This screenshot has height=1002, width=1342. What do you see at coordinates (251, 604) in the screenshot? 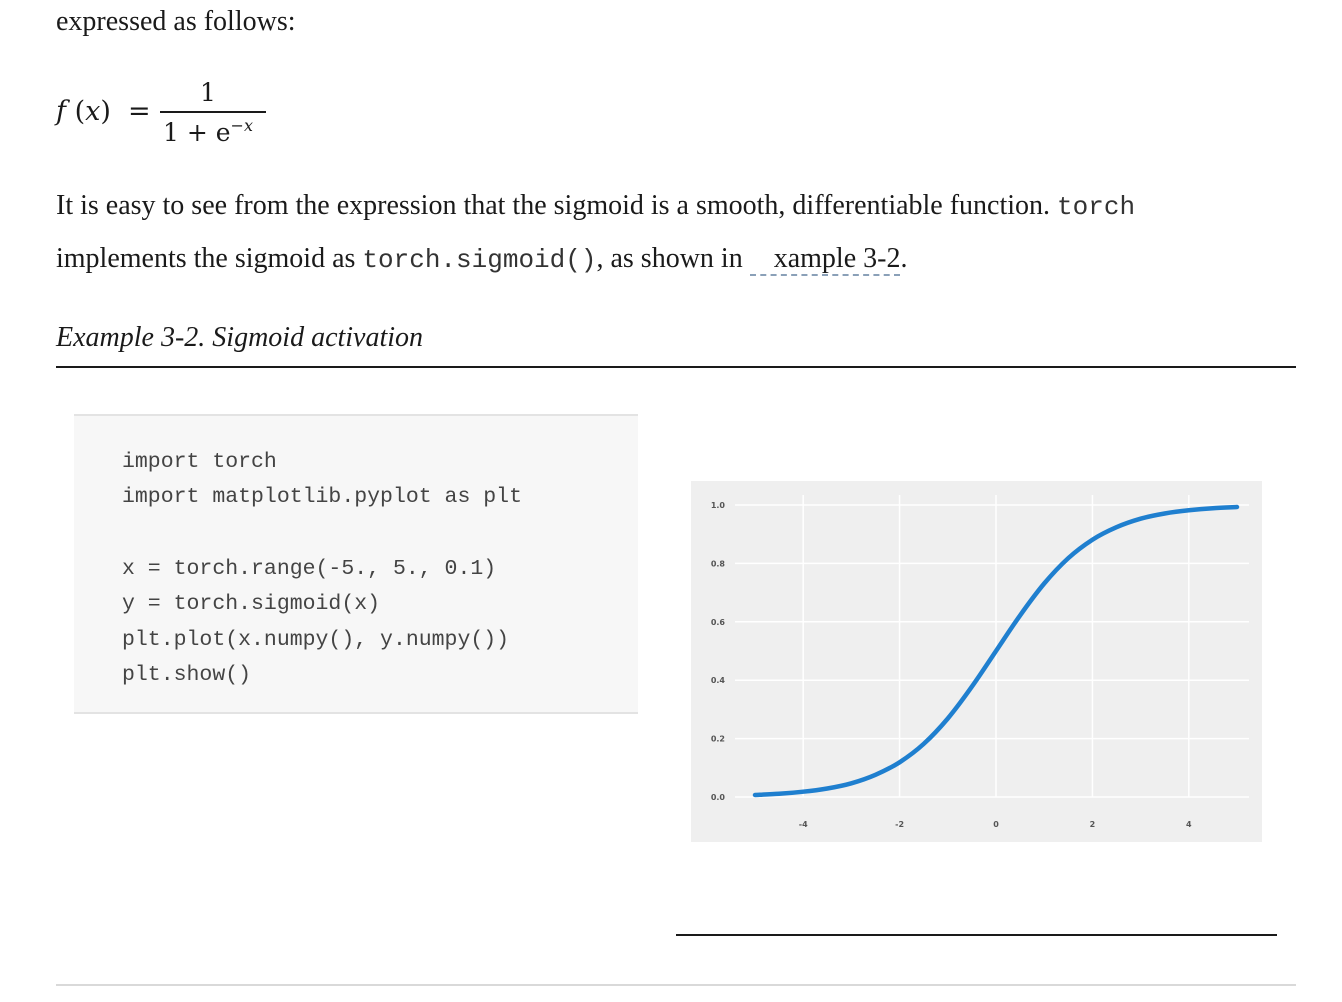
I see `code-line-5: y = torch.sigmoid(x)` at bounding box center [251, 604].